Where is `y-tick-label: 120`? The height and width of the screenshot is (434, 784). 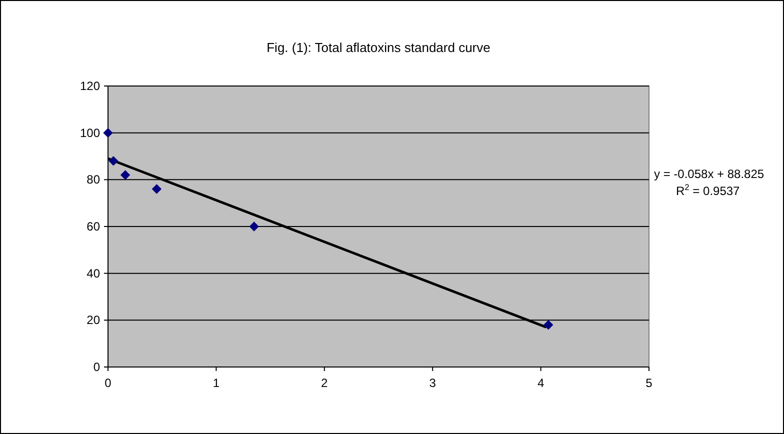 y-tick-label: 120 is located at coordinates (90, 86).